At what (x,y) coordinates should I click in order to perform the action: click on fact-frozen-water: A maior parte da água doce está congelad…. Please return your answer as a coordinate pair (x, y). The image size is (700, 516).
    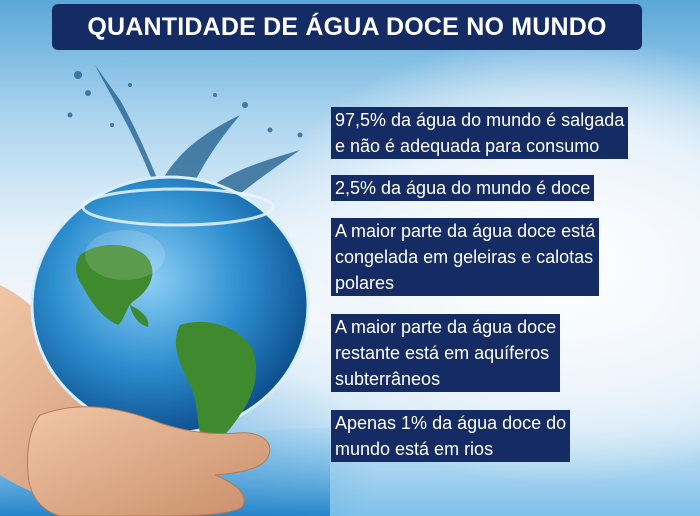
    Looking at the image, I should click on (465, 257).